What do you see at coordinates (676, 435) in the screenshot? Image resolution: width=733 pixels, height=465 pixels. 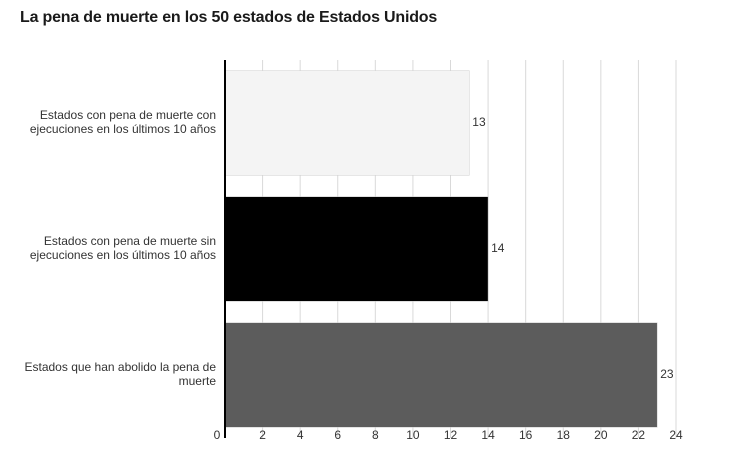 I see `x-tick-label: 24` at bounding box center [676, 435].